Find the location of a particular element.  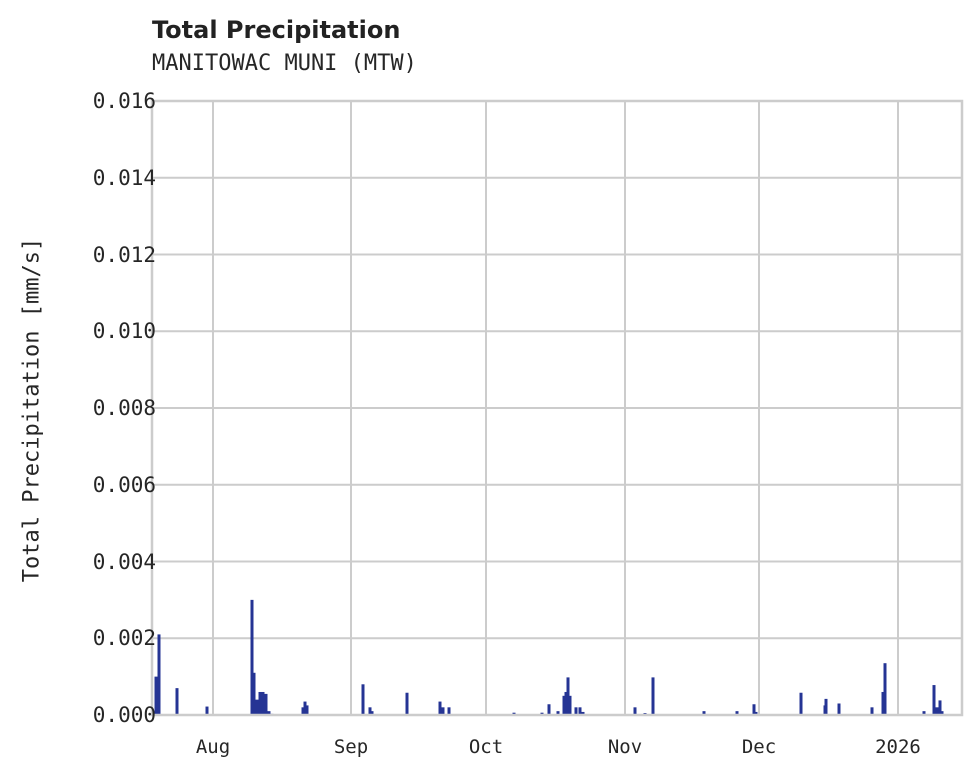

y-tick-label: 0.012 is located at coordinates (124, 254).